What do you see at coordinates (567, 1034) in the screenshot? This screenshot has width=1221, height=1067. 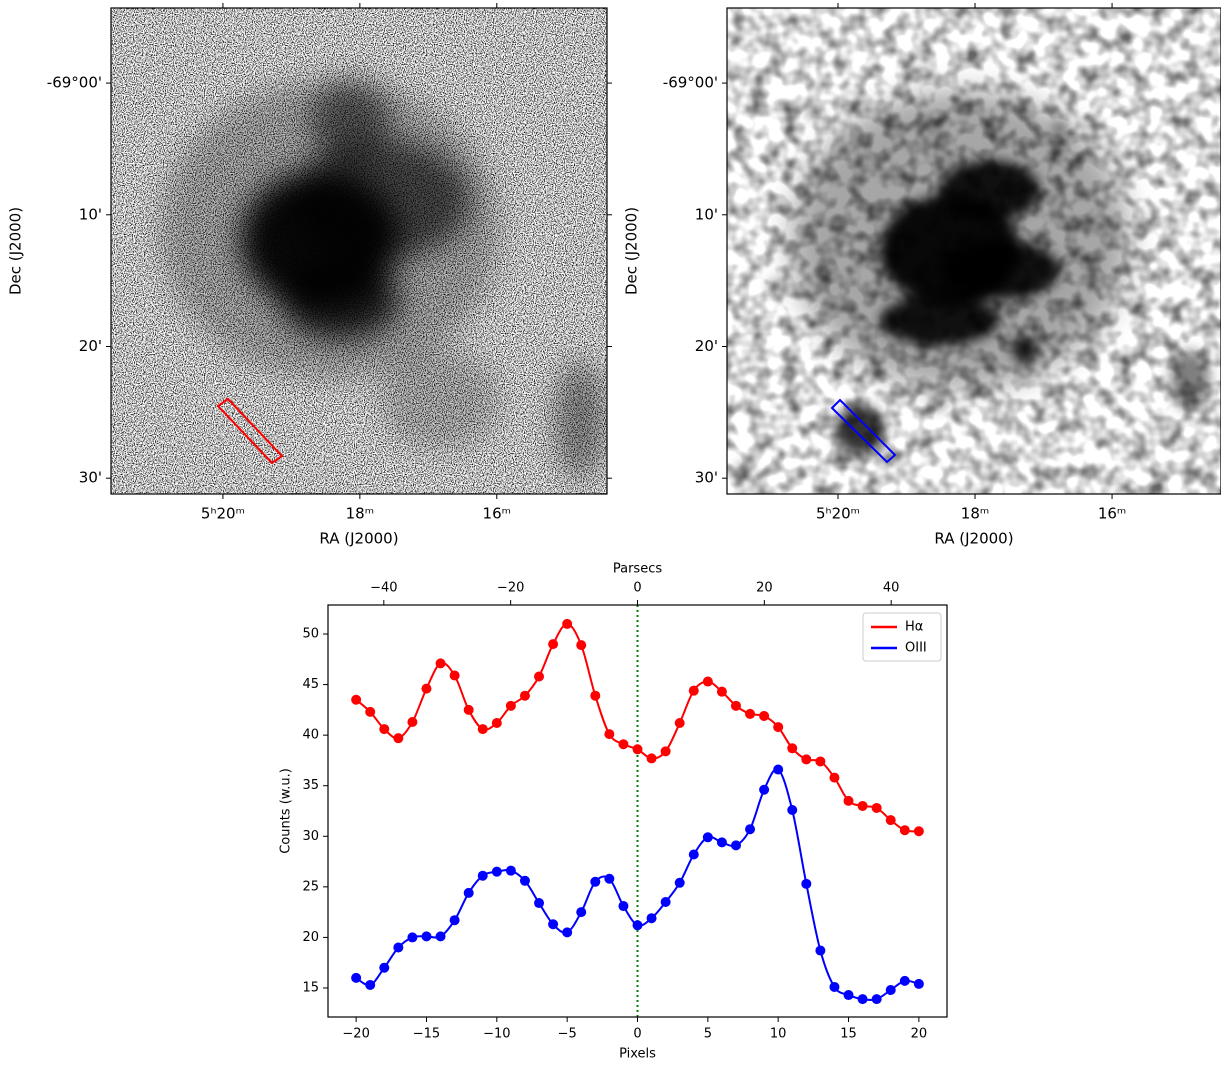 I see `x-tick-label: −5` at bounding box center [567, 1034].